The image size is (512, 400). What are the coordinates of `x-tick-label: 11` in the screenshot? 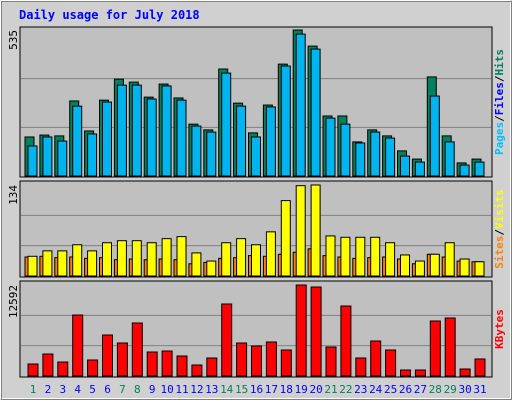 It's located at (181, 389).